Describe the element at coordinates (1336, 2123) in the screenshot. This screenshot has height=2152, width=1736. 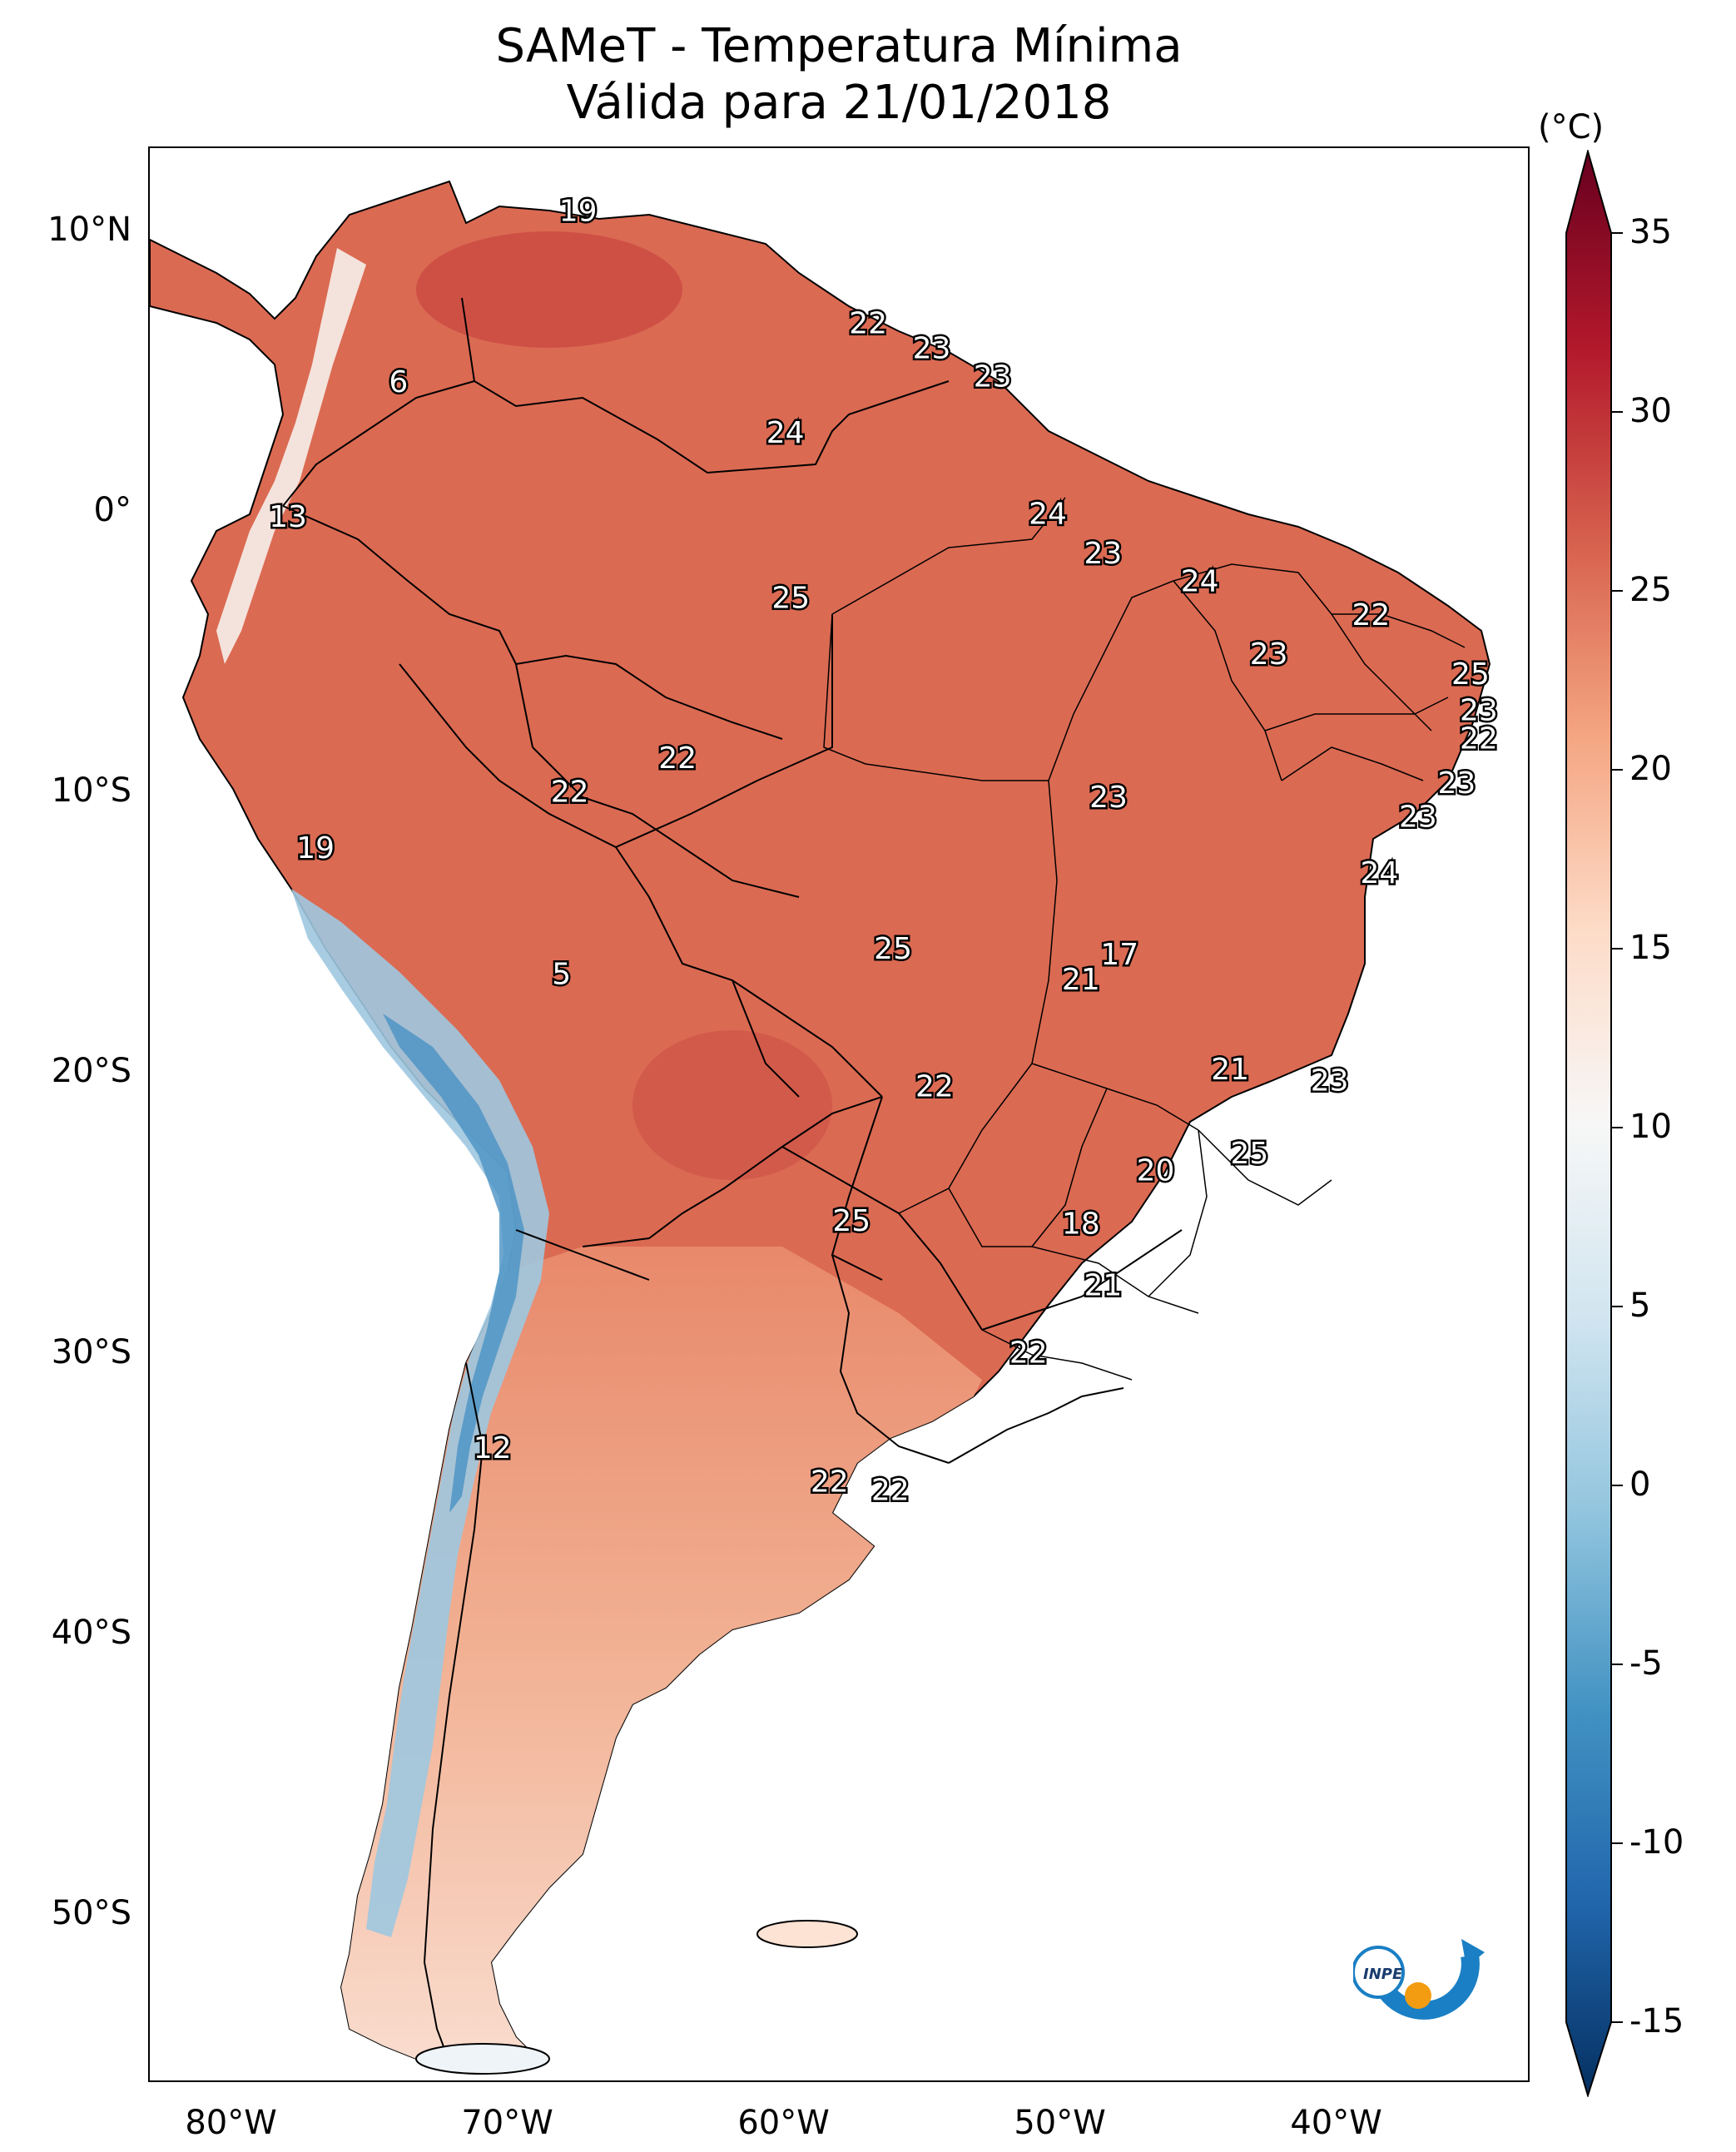
I see `longitude-label: 40°W` at that location.